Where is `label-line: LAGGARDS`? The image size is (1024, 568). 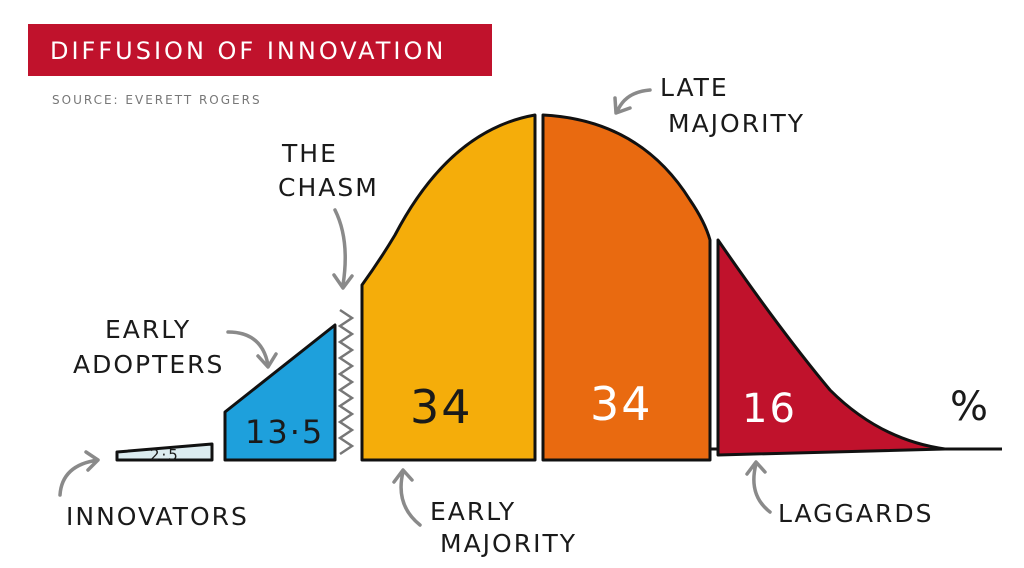 label-line: LAGGARDS is located at coordinates (856, 513).